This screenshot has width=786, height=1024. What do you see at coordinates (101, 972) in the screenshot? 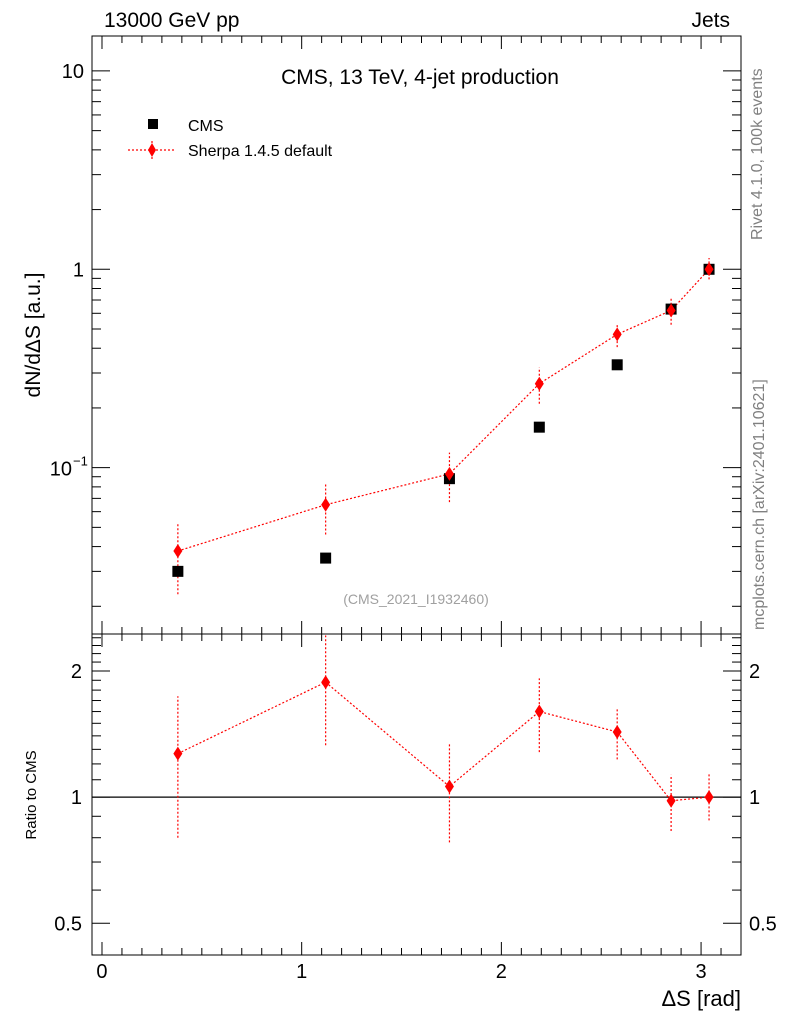
I see `x-tick-label-0: 0` at bounding box center [101, 972].